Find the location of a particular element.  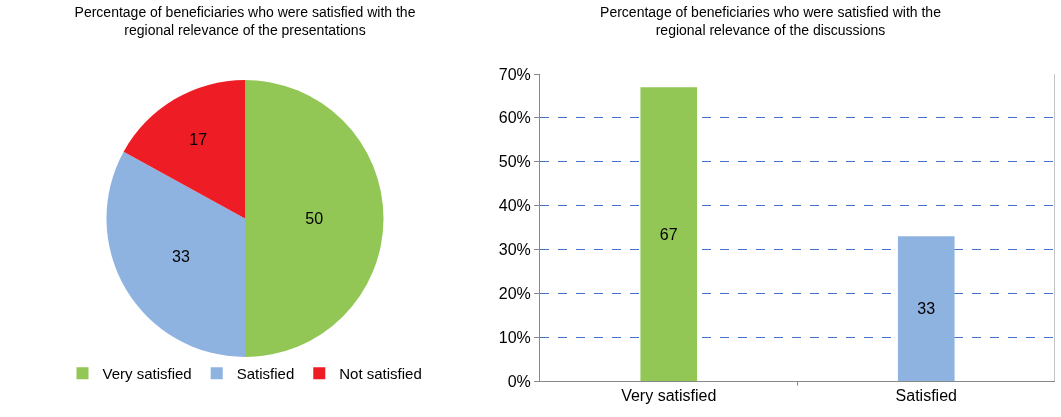

data-label: 50 is located at coordinates (314, 218).